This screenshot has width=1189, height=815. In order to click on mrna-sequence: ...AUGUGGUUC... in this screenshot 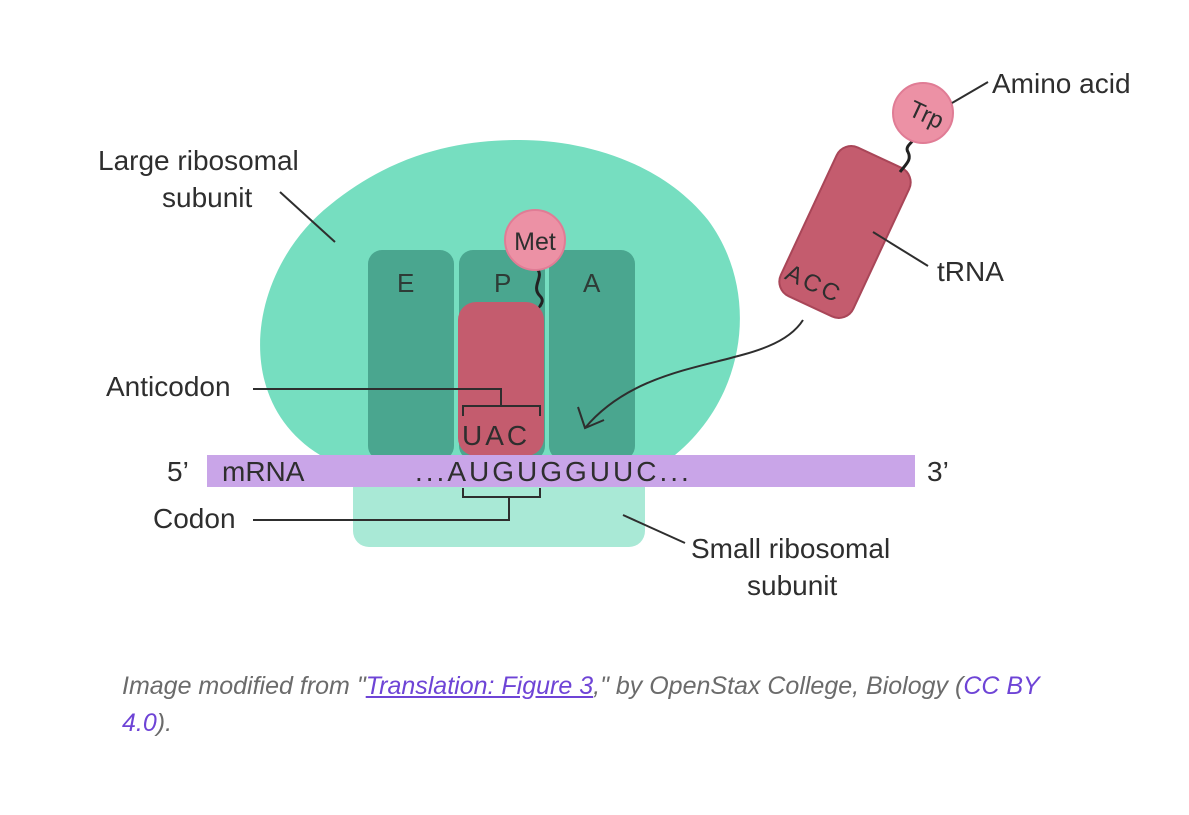, I will do `click(553, 471)`.